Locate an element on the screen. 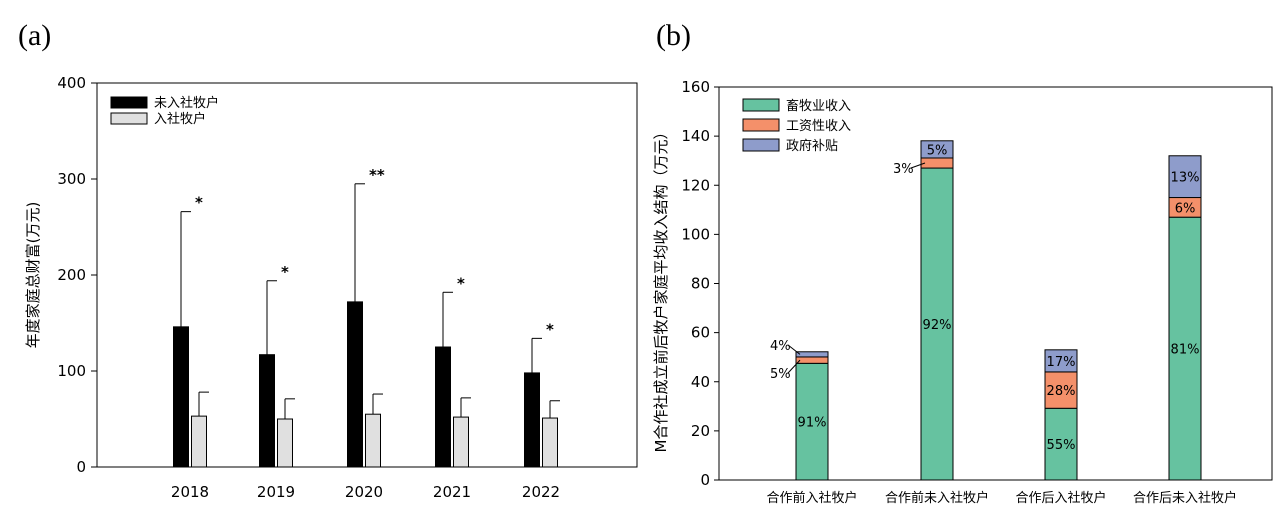 The image size is (1280, 509). x-tick-label-a: 2019 is located at coordinates (276, 492).